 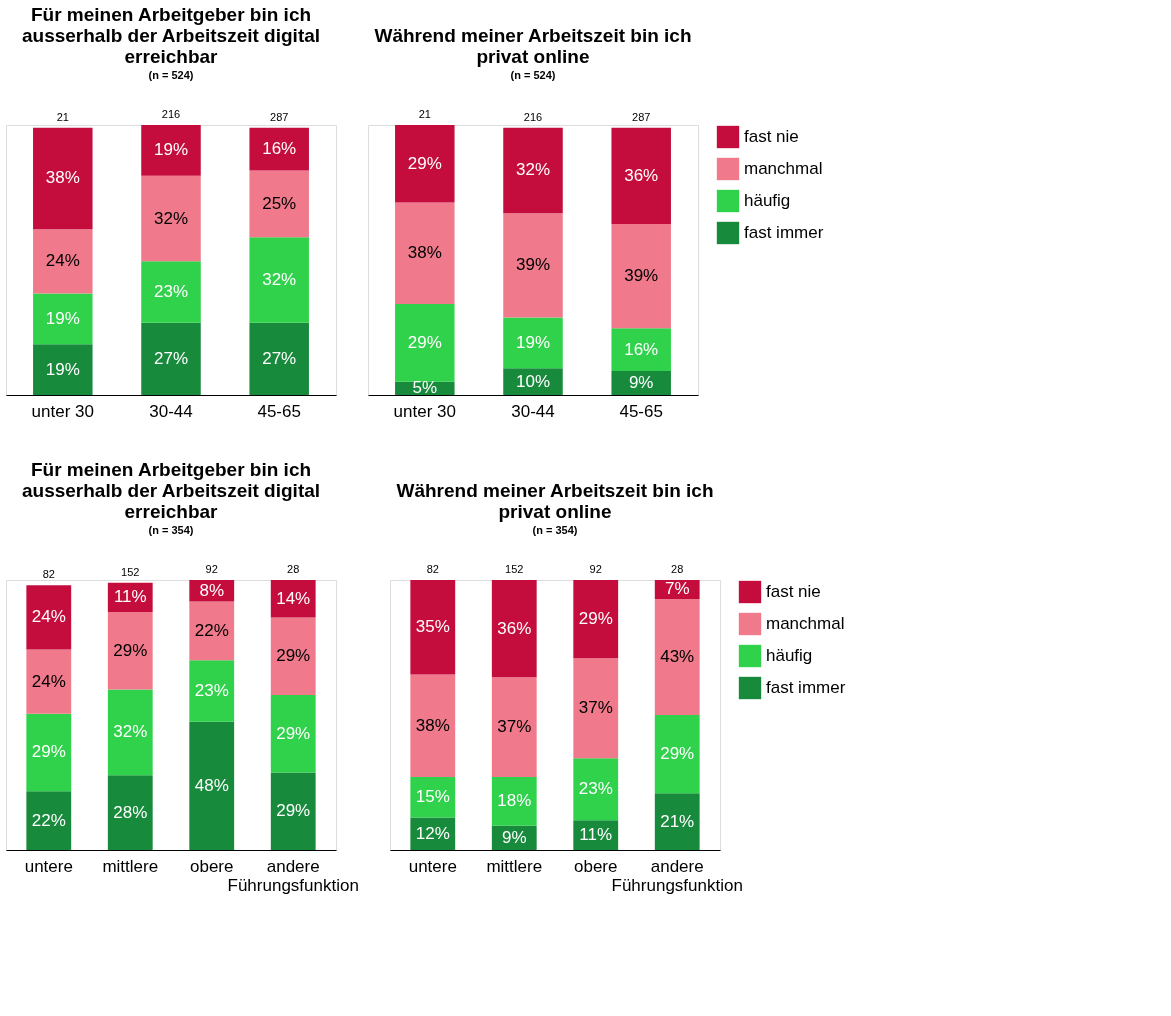 I want to click on x-tick-label: mittlere, so click(x=514, y=866).